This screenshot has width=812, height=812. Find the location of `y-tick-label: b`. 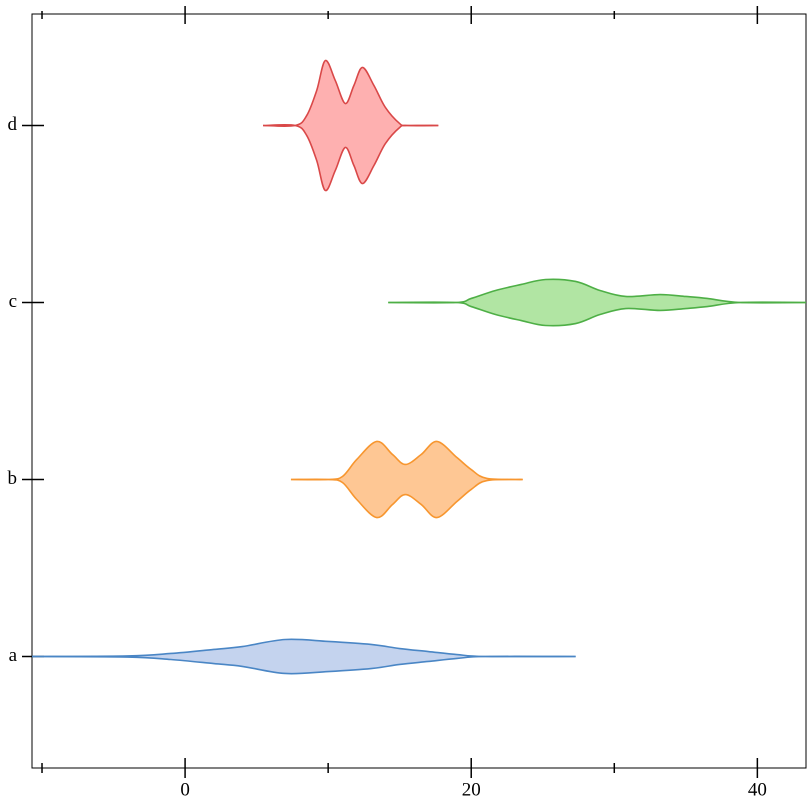

y-tick-label: b is located at coordinates (13, 478).